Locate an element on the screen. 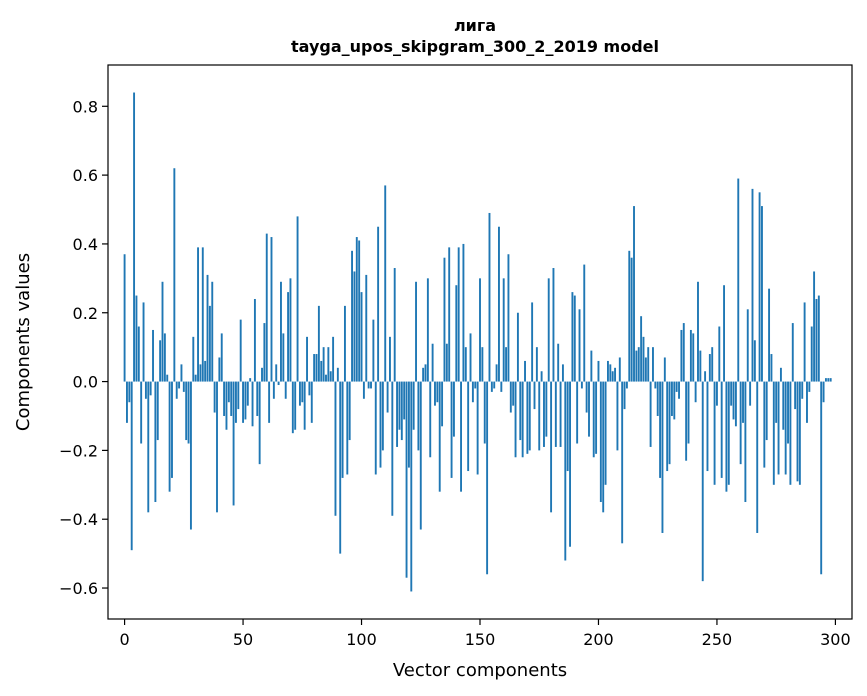 This screenshot has height=696, width=867. x-tick-label: 50 is located at coordinates (243, 639).